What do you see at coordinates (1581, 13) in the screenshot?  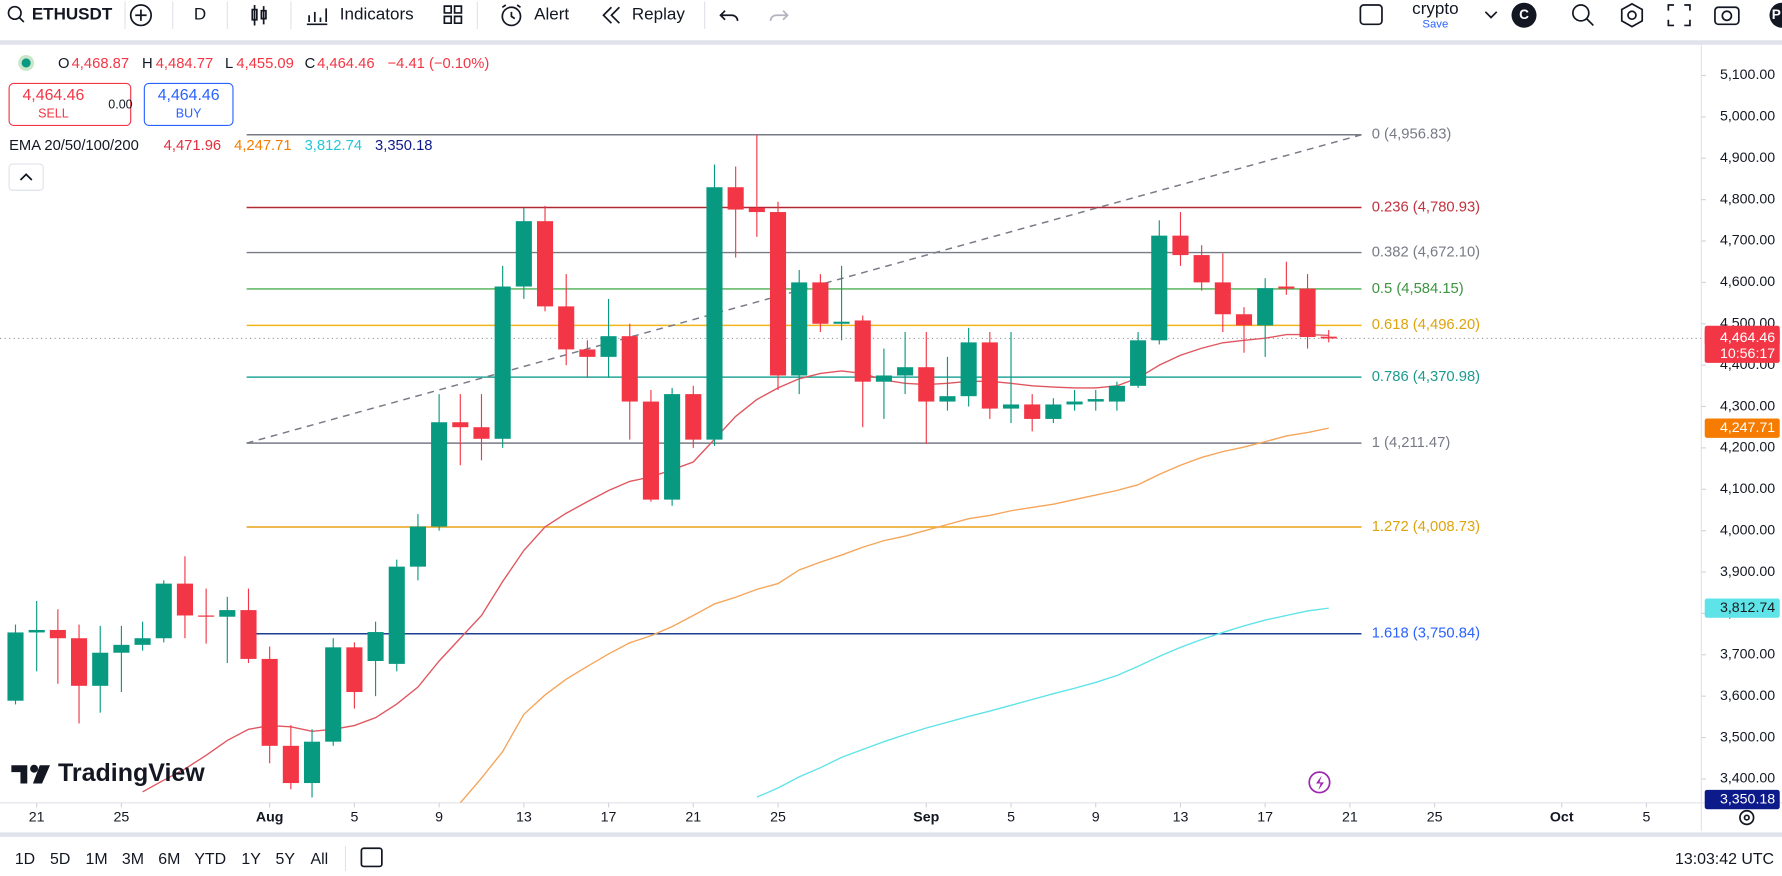 I see `quick-search-icon` at bounding box center [1581, 13].